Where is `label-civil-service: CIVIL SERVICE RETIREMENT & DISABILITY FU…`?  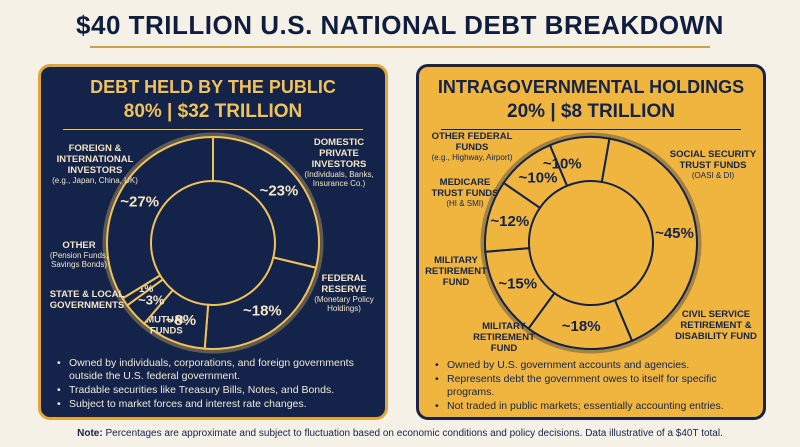 label-civil-service: CIVIL SERVICE RETIREMENT & DISABILITY FU… is located at coordinates (716, 325).